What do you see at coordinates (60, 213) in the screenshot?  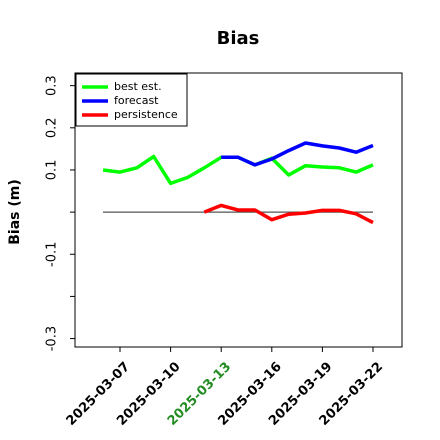 I see `y-axis: -0.3 -0.1 0.1 0.2 0.3` at bounding box center [60, 213].